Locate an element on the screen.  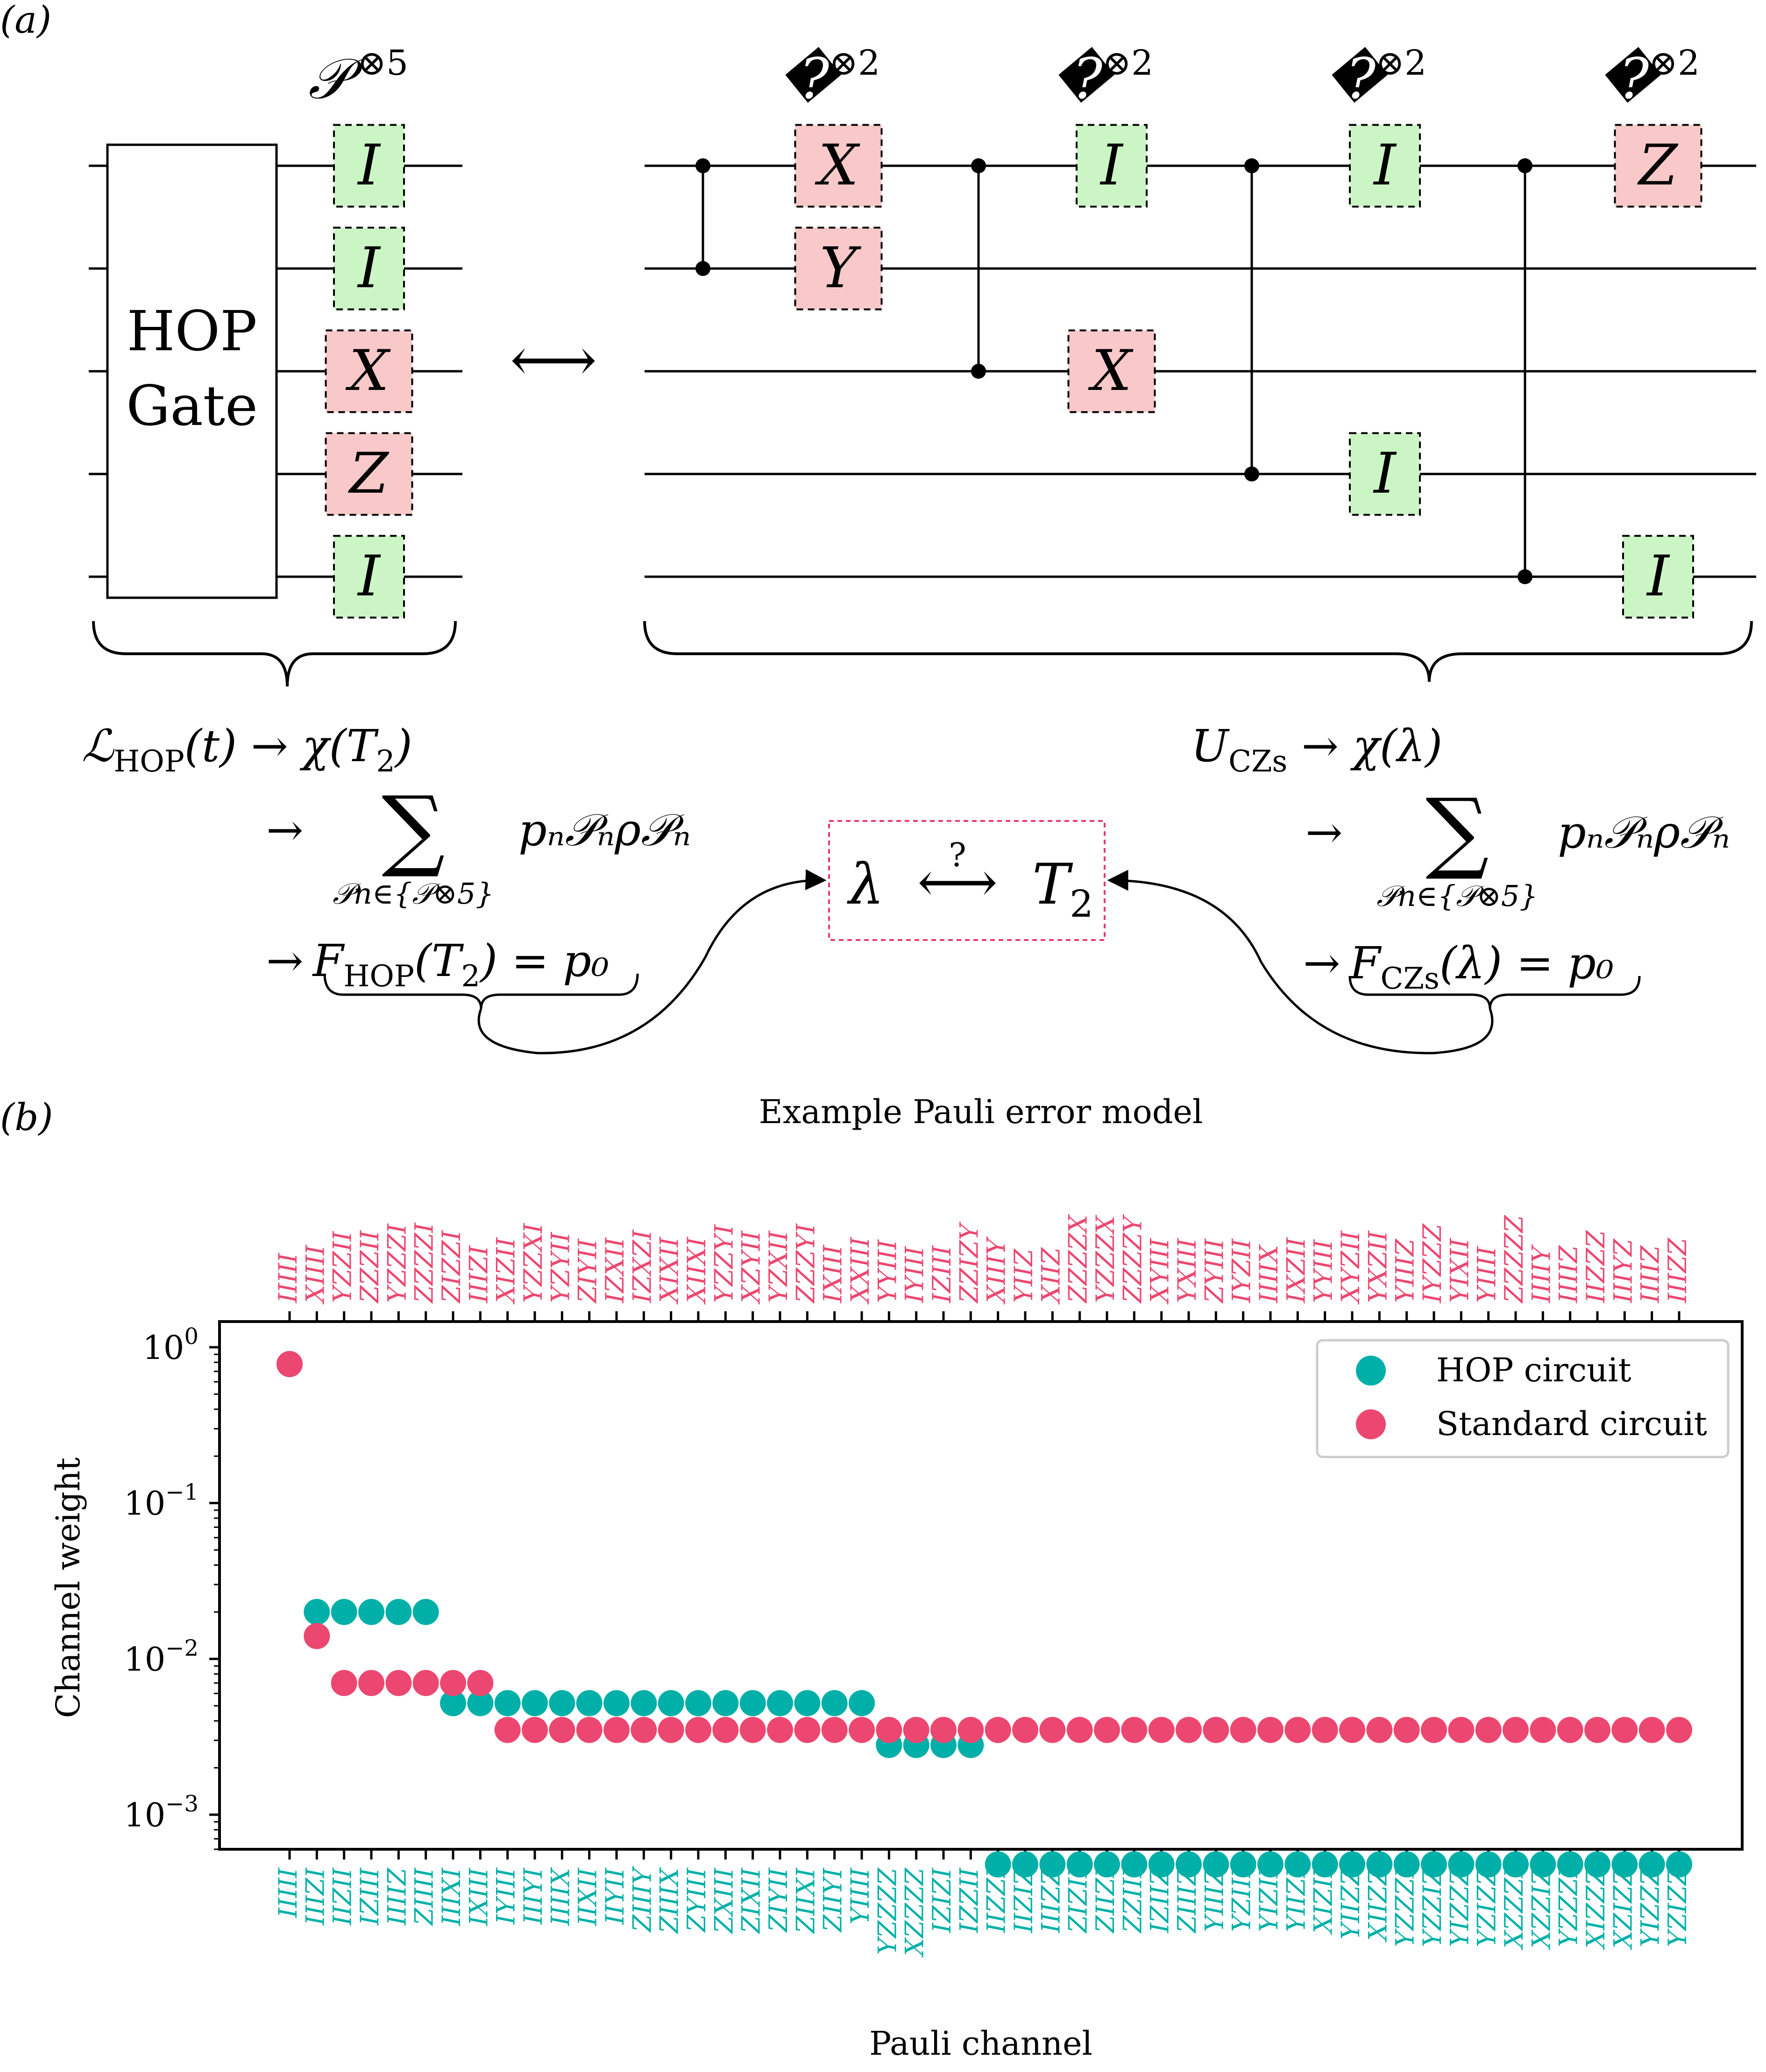
bottom-tick-label: ZIYII is located at coordinates (779, 1900).